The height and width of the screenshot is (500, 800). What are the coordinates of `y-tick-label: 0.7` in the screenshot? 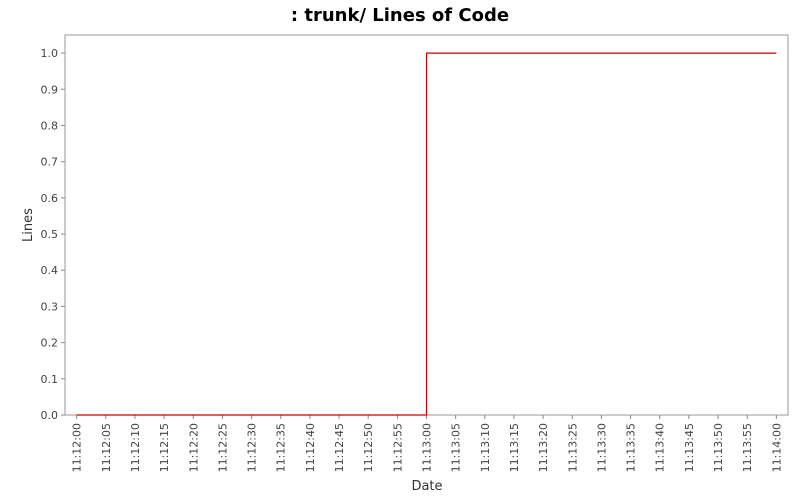 It's located at (50, 162).